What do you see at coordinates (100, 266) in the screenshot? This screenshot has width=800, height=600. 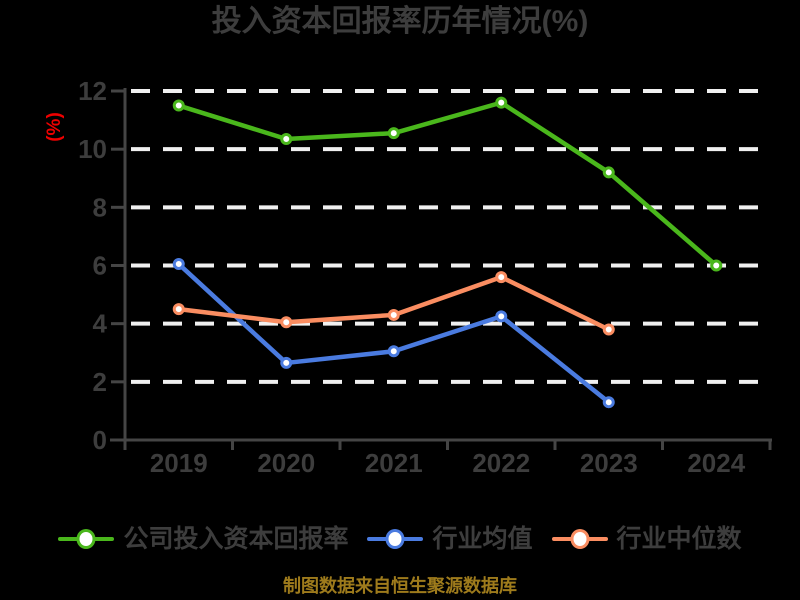 I see `y-tick-label-6: 6` at bounding box center [100, 266].